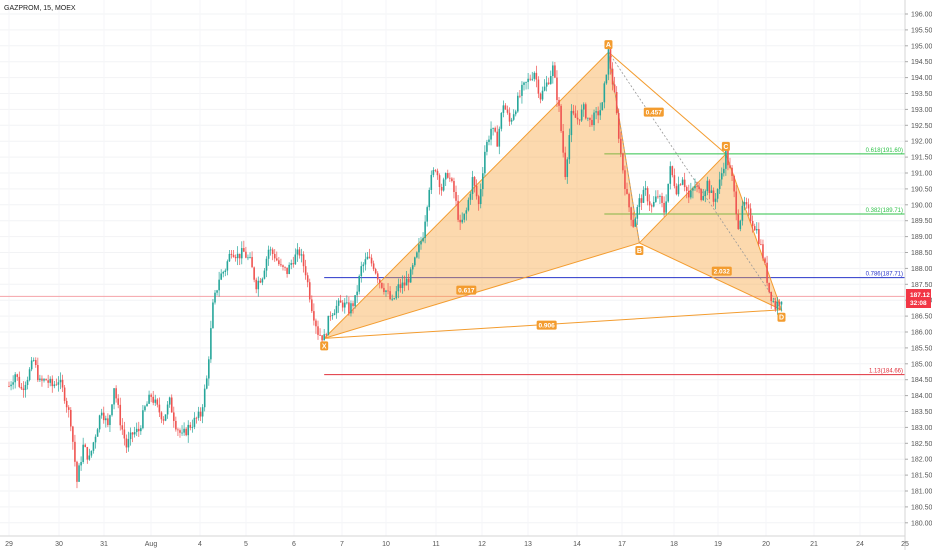 Image resolution: width=932 pixels, height=550 pixels. What do you see at coordinates (781, 317) in the screenshot?
I see `pattern-point-d-box` at bounding box center [781, 317].